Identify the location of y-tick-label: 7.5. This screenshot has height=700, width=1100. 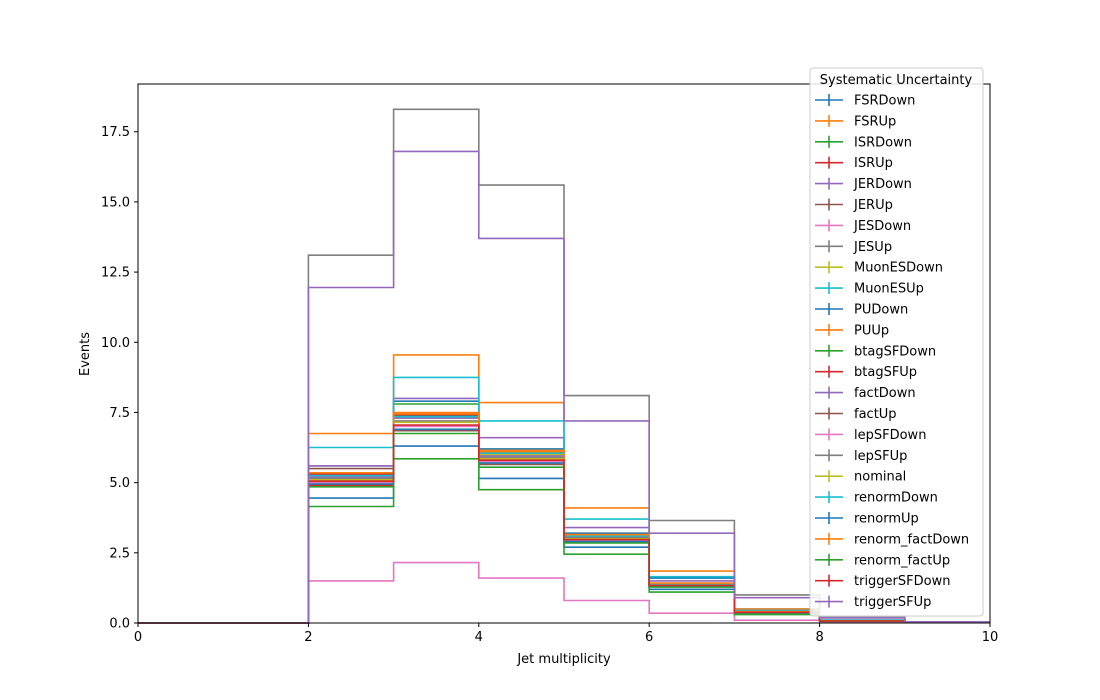
(119, 413).